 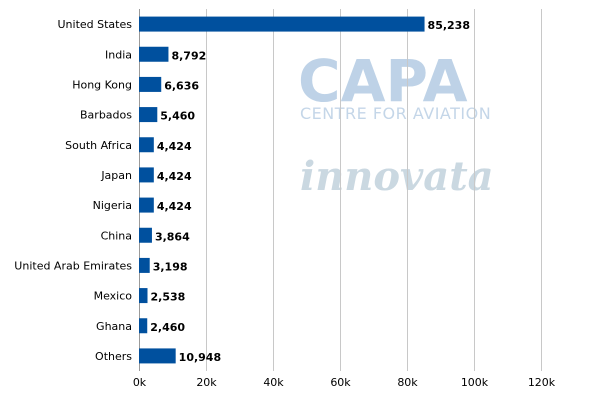 What do you see at coordinates (396, 123) in the screenshot?
I see `watermark-layer: CAPA CENTRE FOR AVIATION innovata` at bounding box center [396, 123].